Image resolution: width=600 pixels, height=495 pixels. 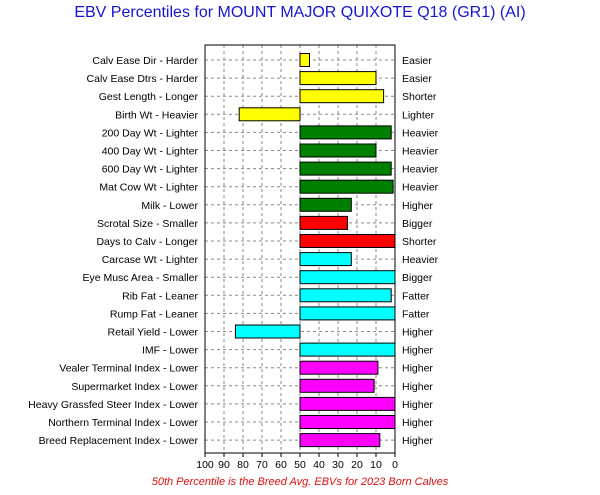 I want to click on trait-label: Carcase Wt - Lighter, so click(x=150, y=260).